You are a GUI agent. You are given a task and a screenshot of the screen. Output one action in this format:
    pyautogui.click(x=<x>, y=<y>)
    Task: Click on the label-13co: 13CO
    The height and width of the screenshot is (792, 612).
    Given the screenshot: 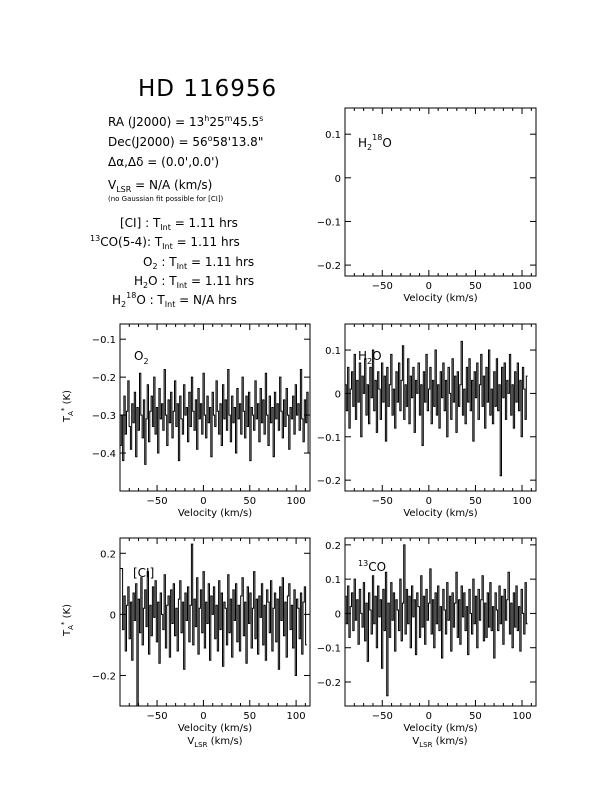 What is the action you would take?
    pyautogui.click(x=372, y=566)
    